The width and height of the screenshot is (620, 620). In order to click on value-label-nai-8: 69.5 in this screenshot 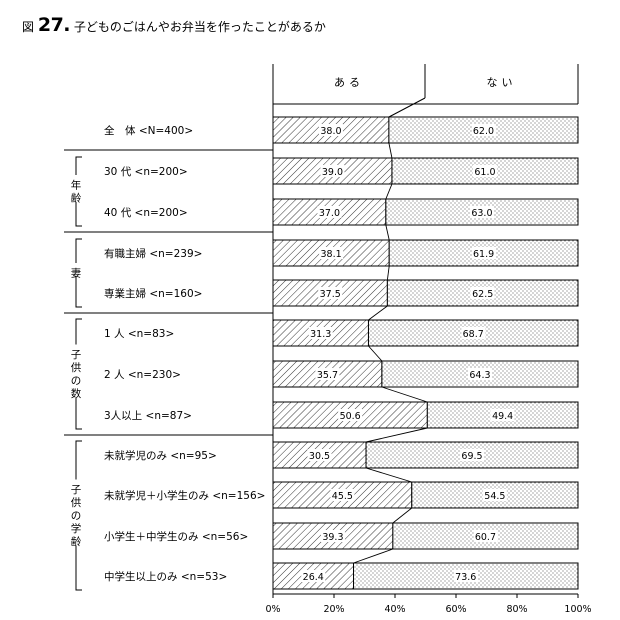, I will do `click(471, 456)`.